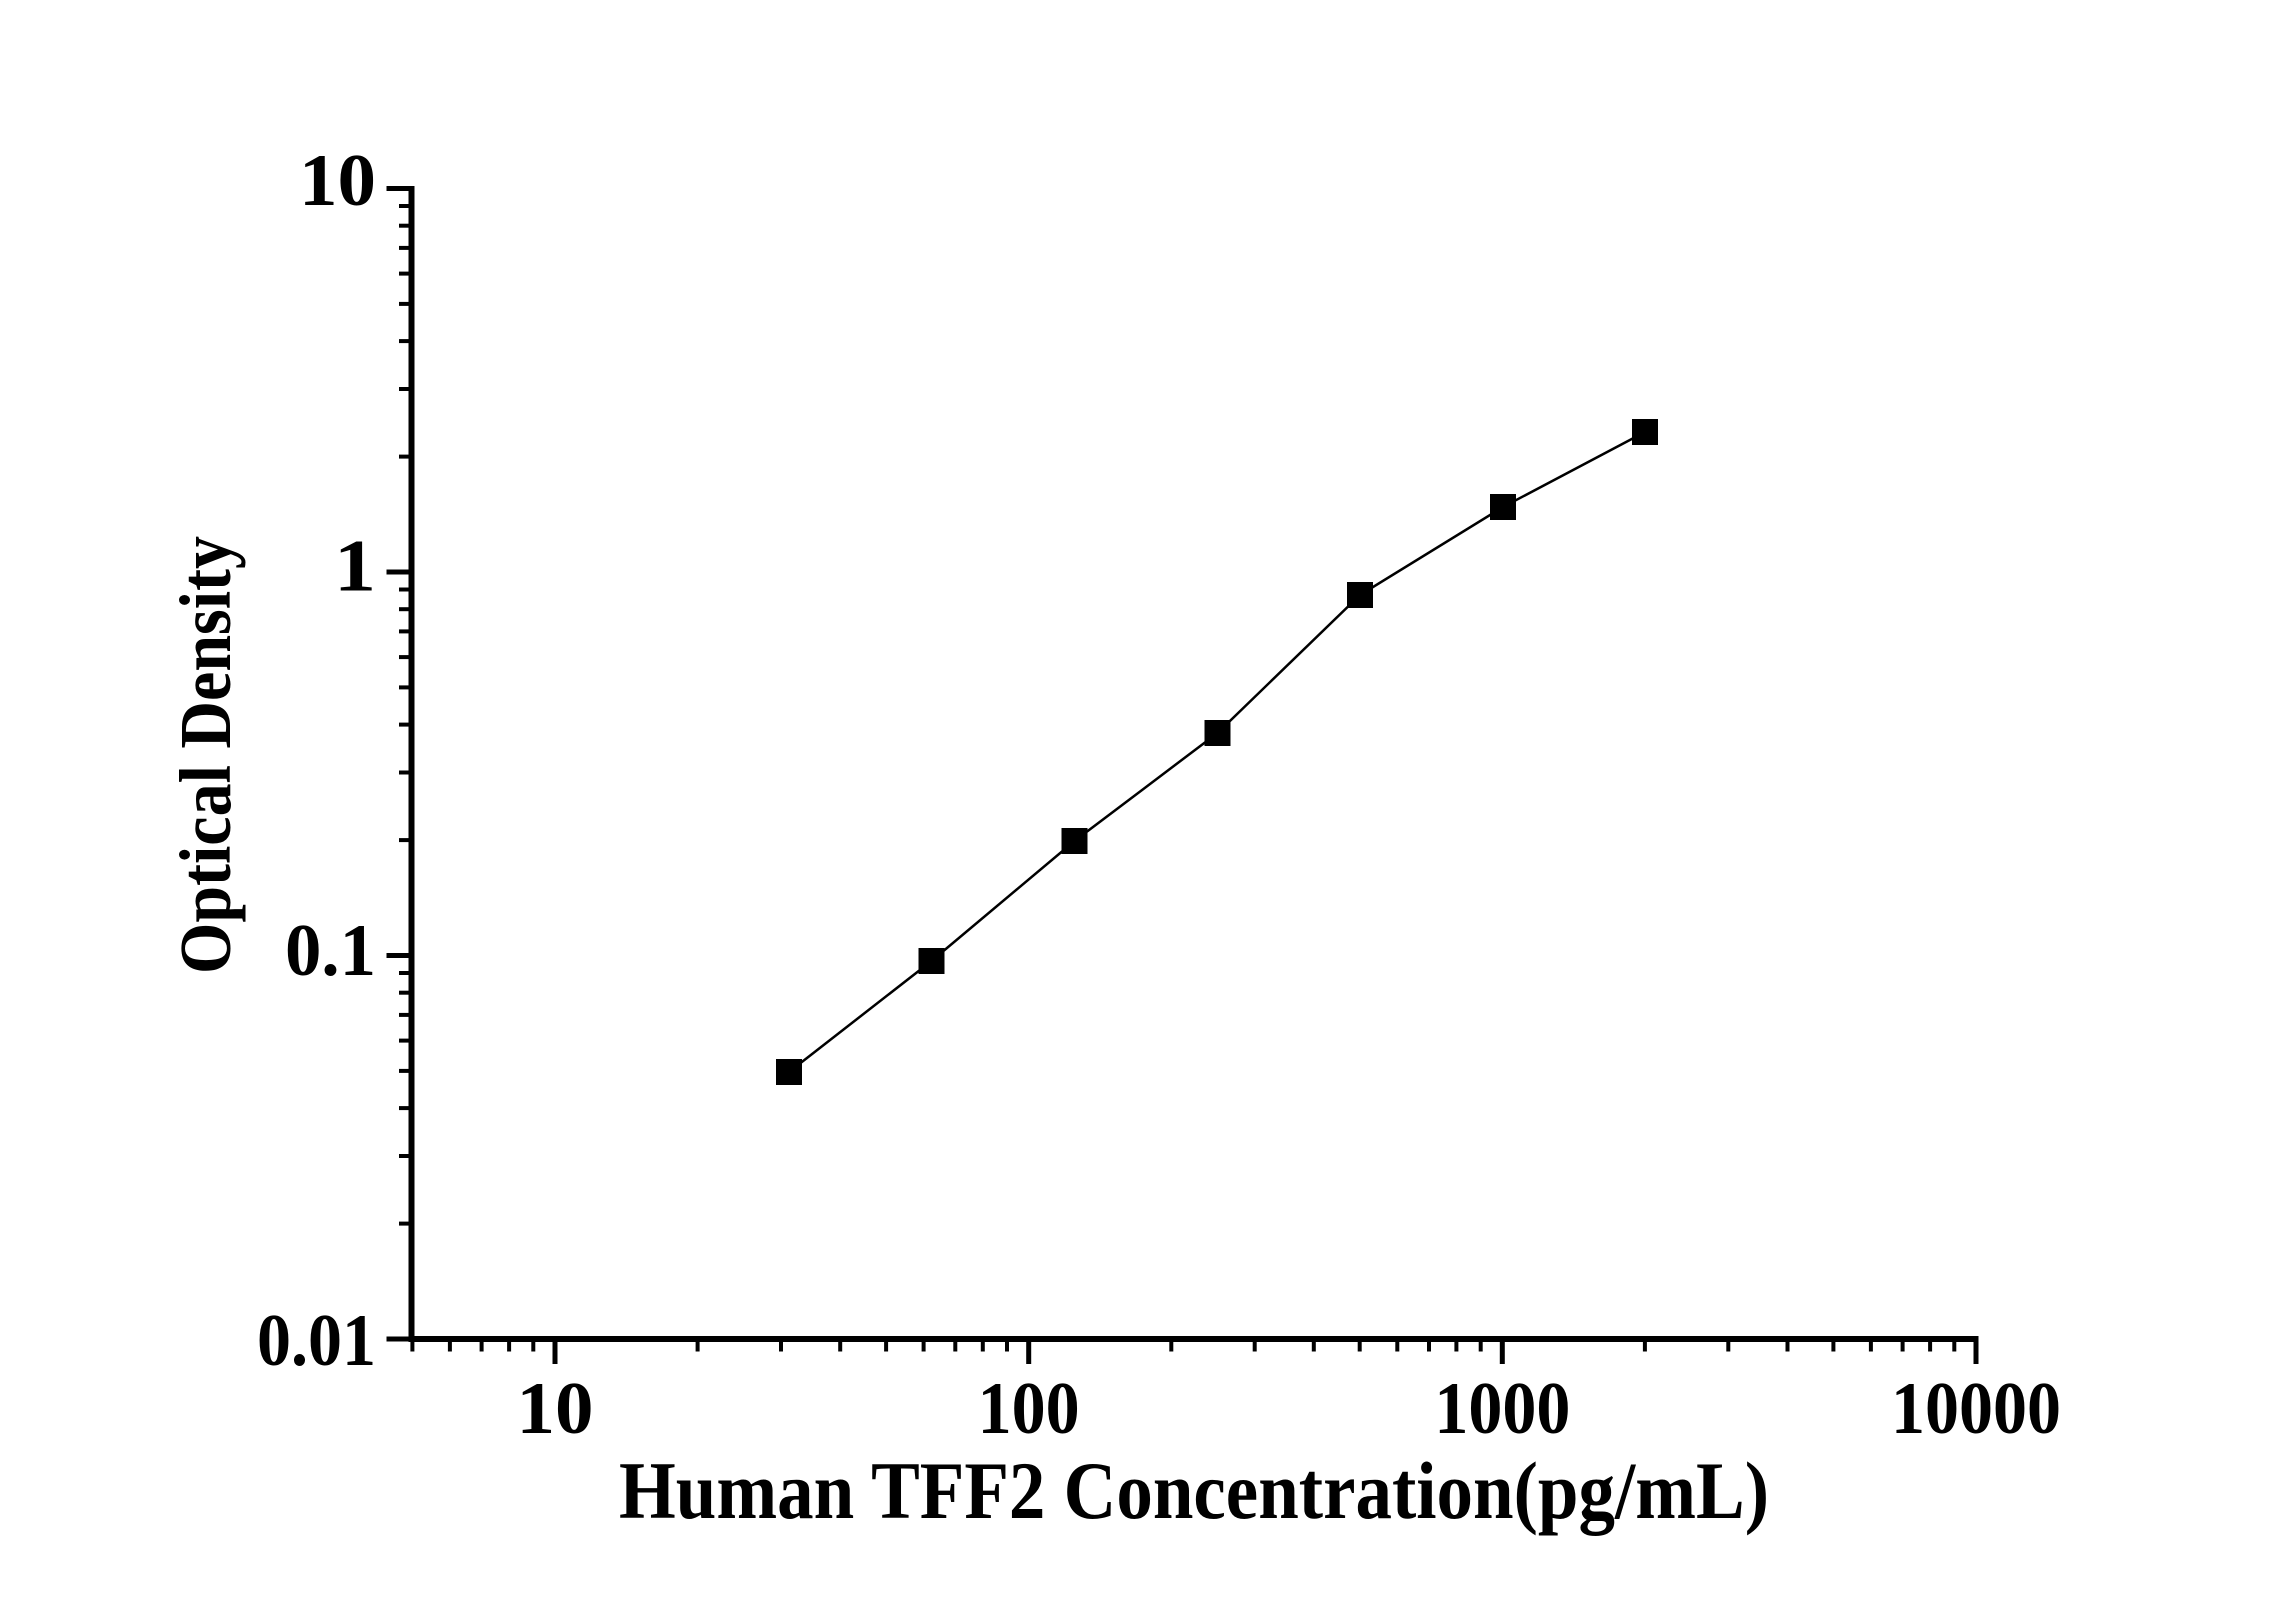 The width and height of the screenshot is (2296, 1609). What do you see at coordinates (205, 755) in the screenshot?
I see `svg-text: Optical Density` at bounding box center [205, 755].